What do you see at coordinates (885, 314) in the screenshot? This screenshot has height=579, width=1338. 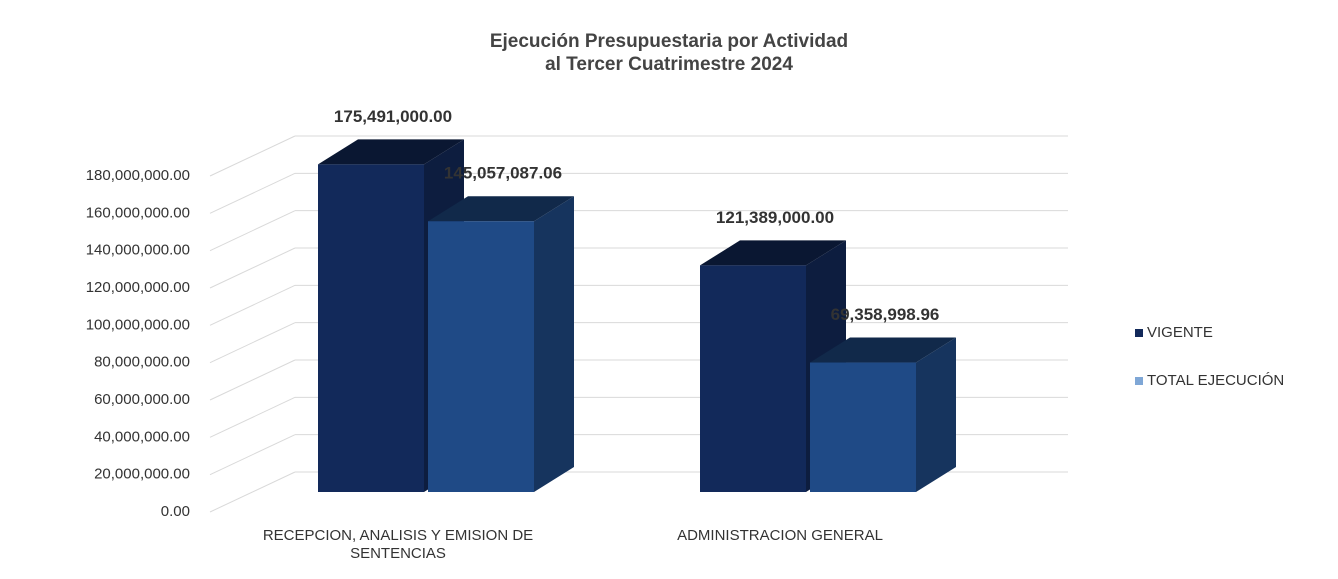 I see `data-label: 69,358,998.96` at bounding box center [885, 314].